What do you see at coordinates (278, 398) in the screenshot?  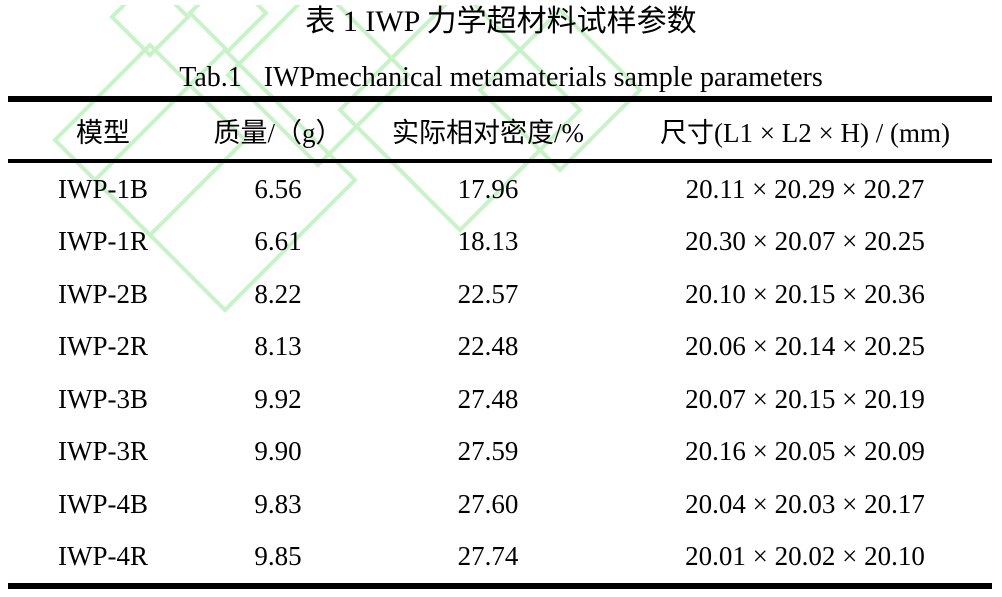 I see `cell-mass: 9.92` at bounding box center [278, 398].